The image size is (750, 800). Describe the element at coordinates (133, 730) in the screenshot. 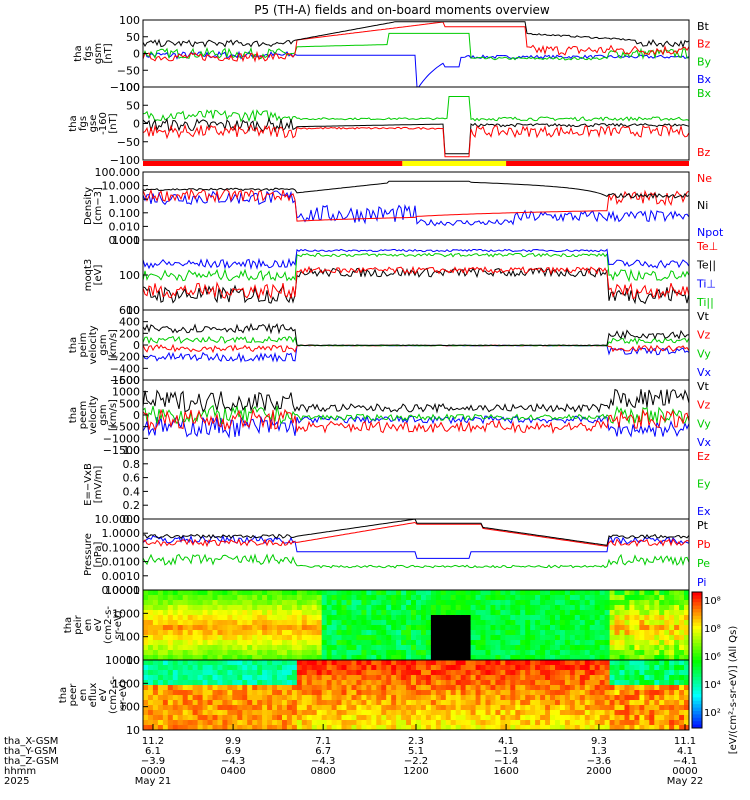

I see `y-tick-label: 10` at that location.